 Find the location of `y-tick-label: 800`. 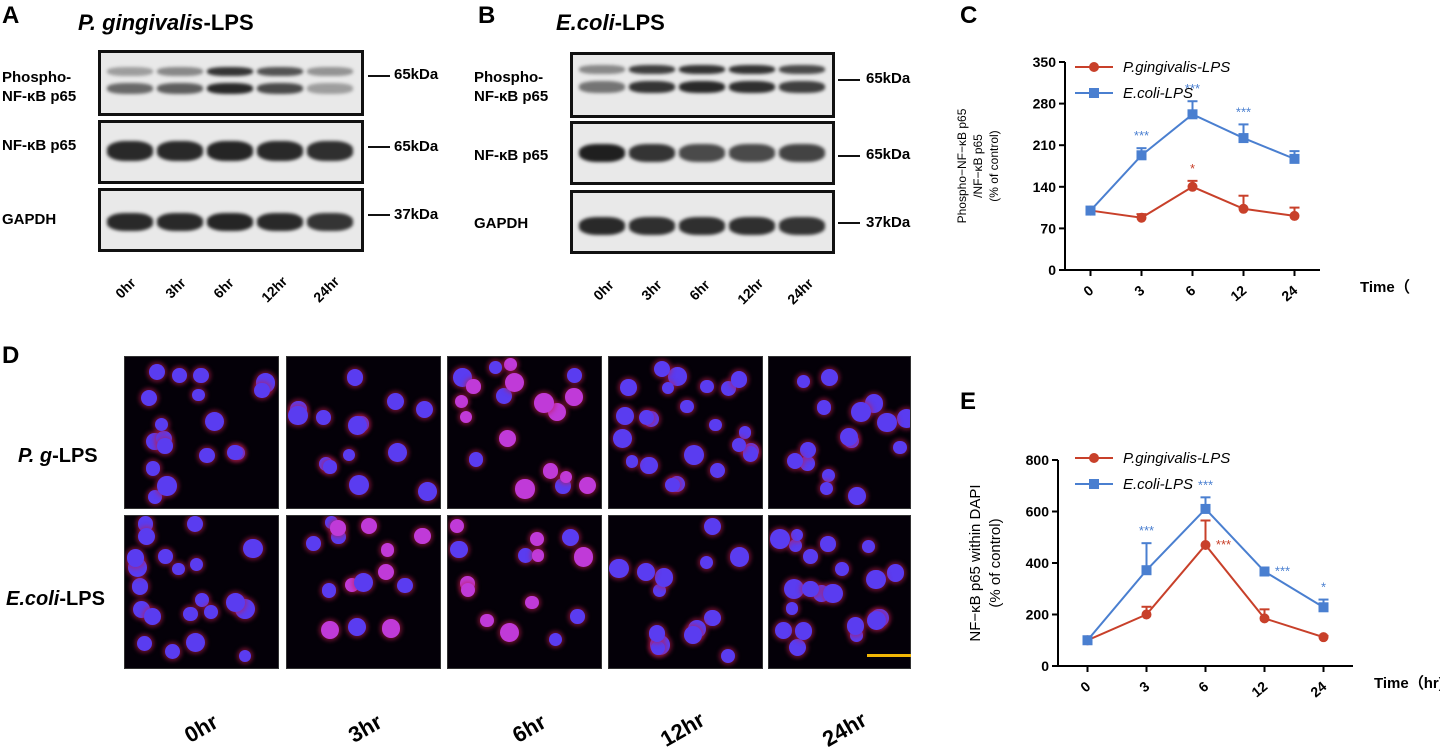

y-tick-label: 800 is located at coordinates (1038, 460).